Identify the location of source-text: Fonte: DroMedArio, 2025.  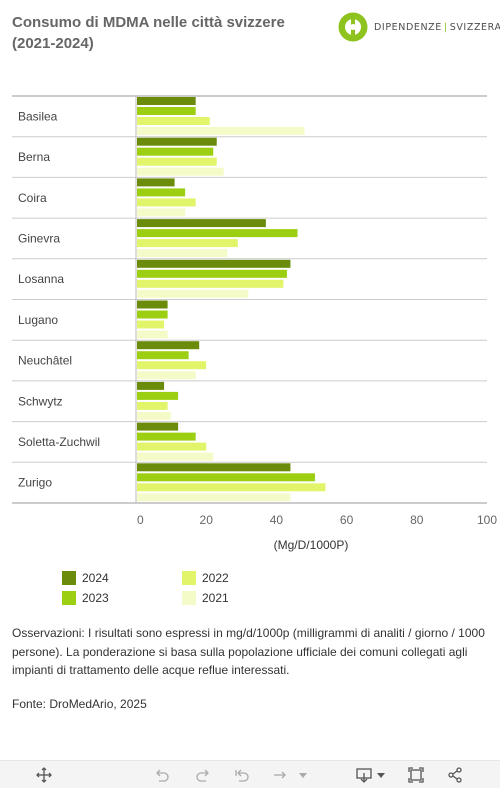
(79, 704).